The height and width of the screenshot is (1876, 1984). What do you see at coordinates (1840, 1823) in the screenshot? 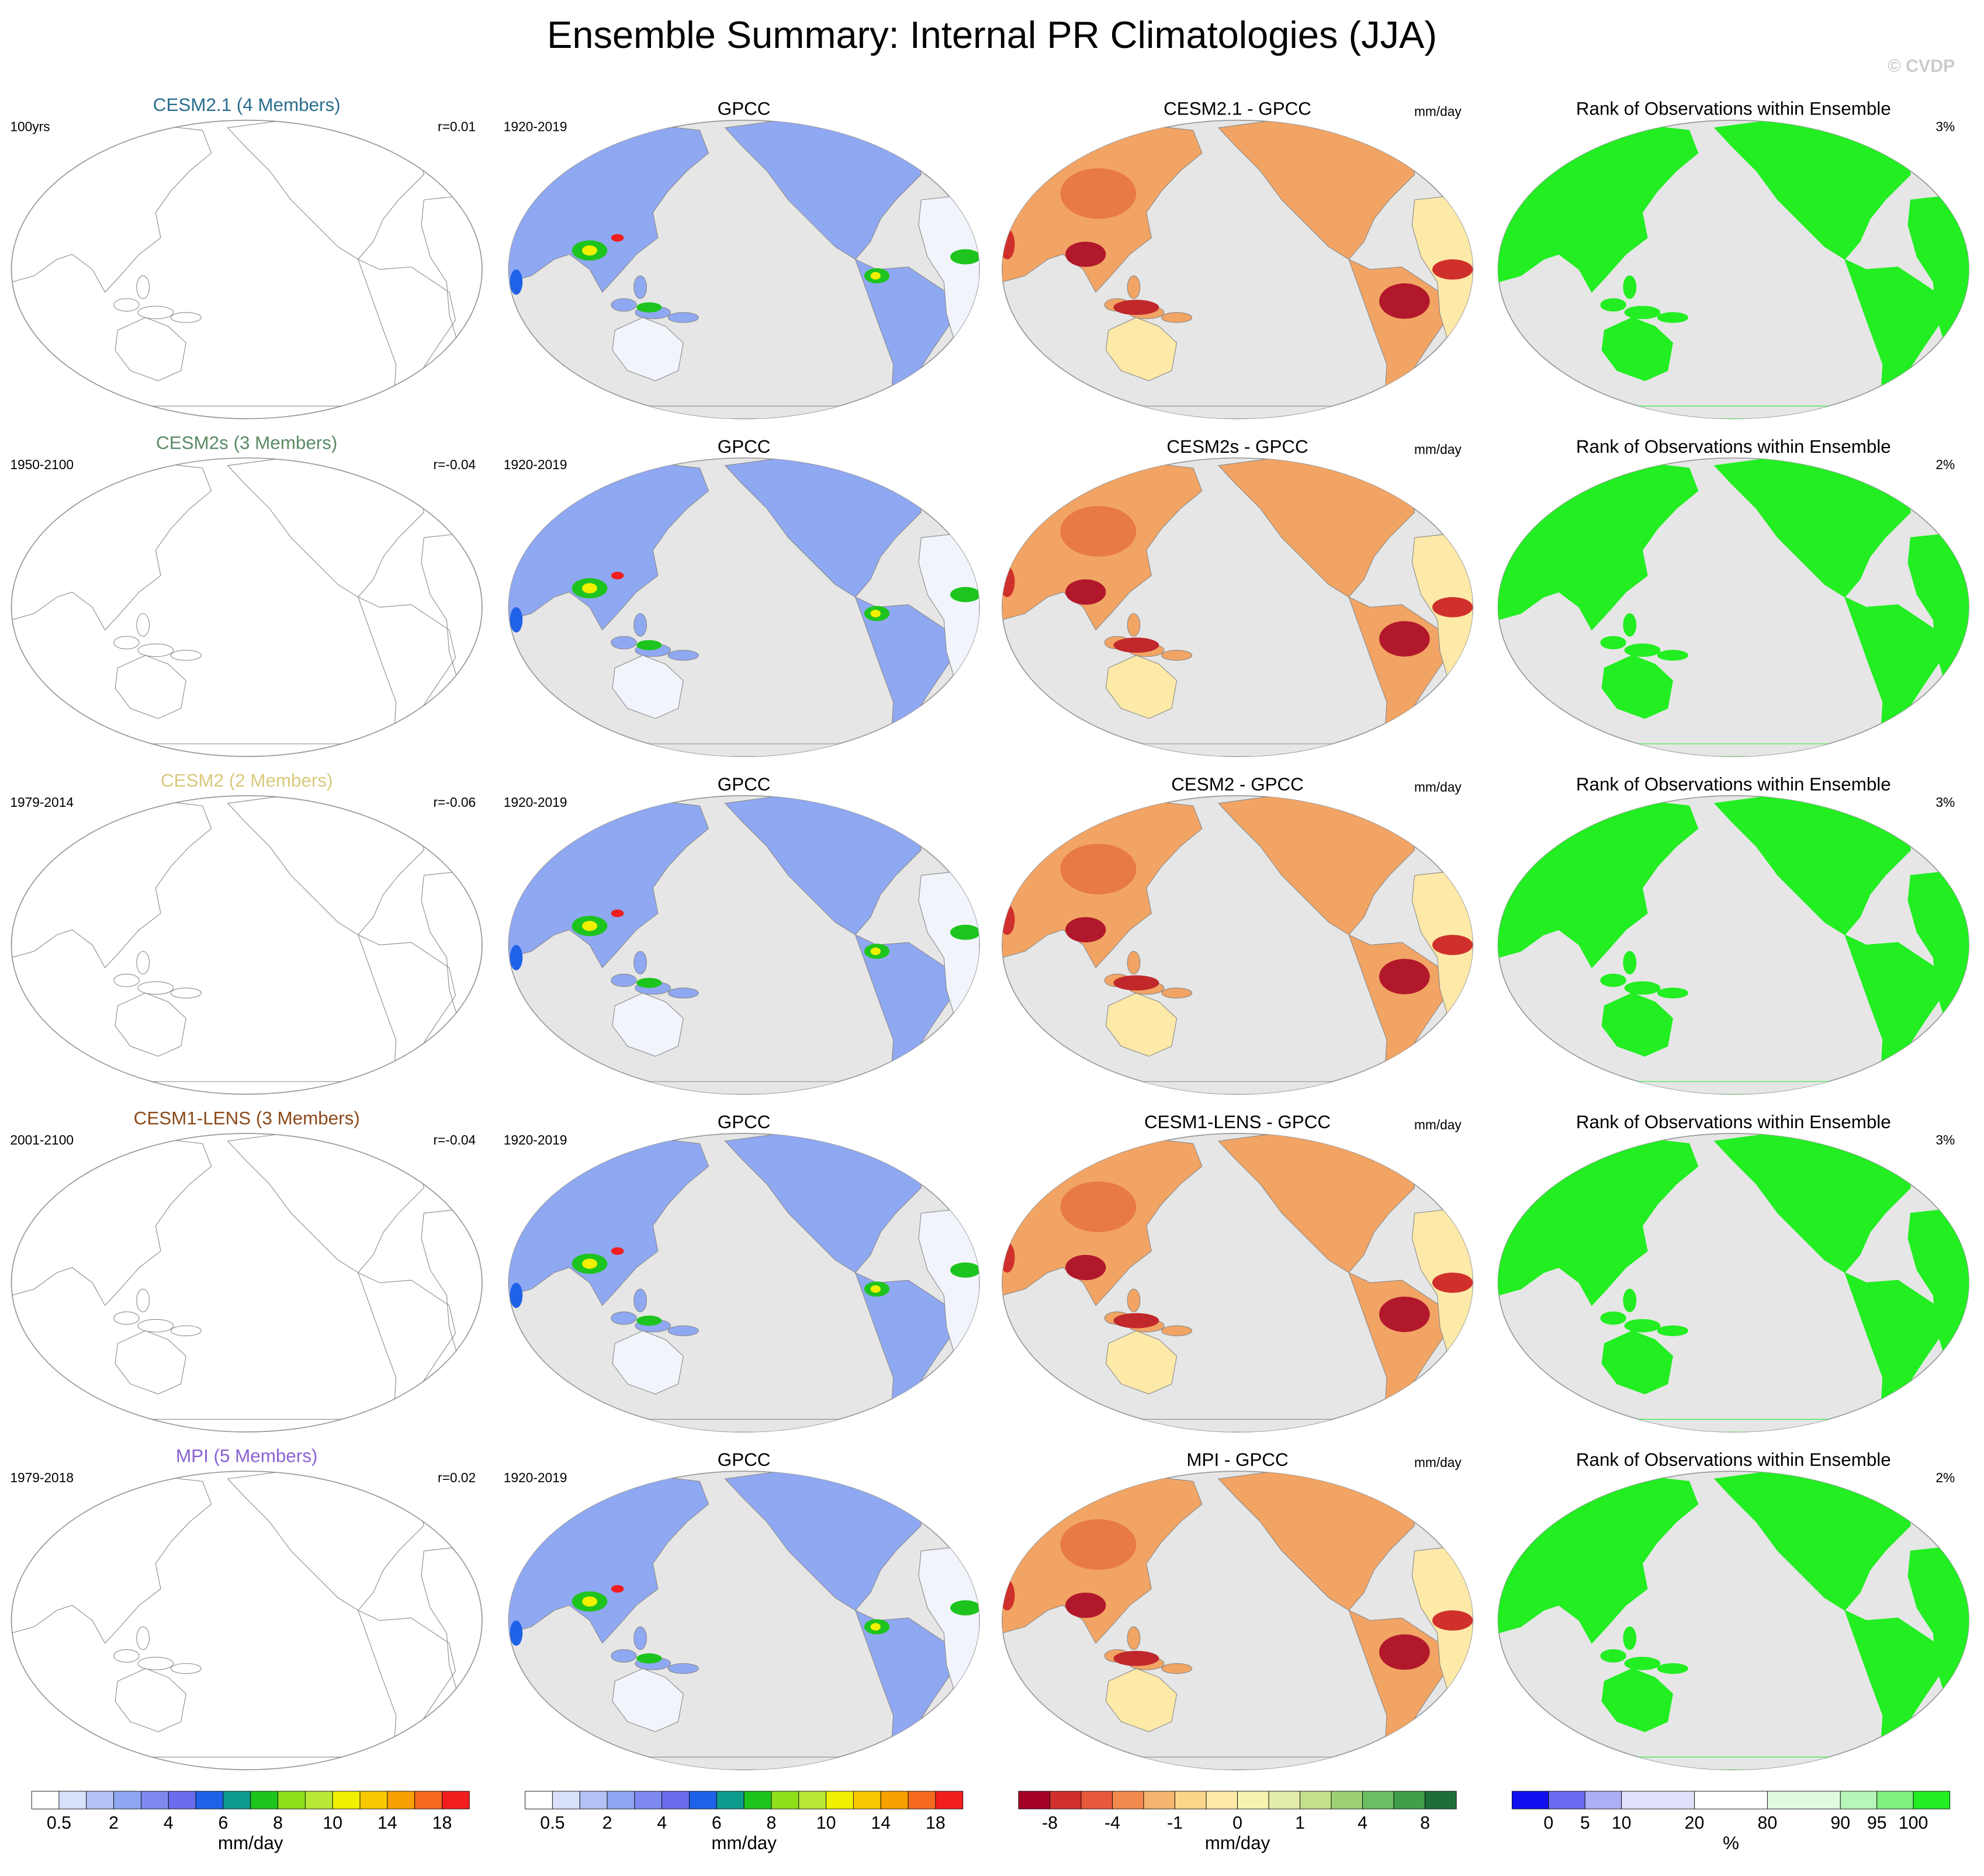
I see `colorbar-label: 90` at bounding box center [1840, 1823].